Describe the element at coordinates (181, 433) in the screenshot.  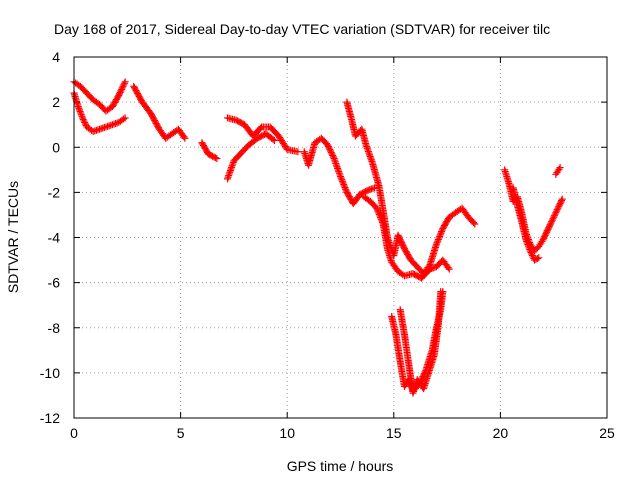
I see `x-tick-label: 5` at that location.